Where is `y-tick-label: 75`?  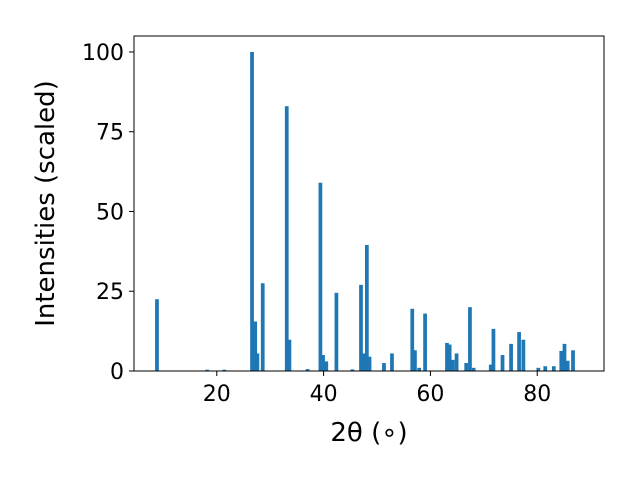
y-tick-label: 75 is located at coordinates (110, 133).